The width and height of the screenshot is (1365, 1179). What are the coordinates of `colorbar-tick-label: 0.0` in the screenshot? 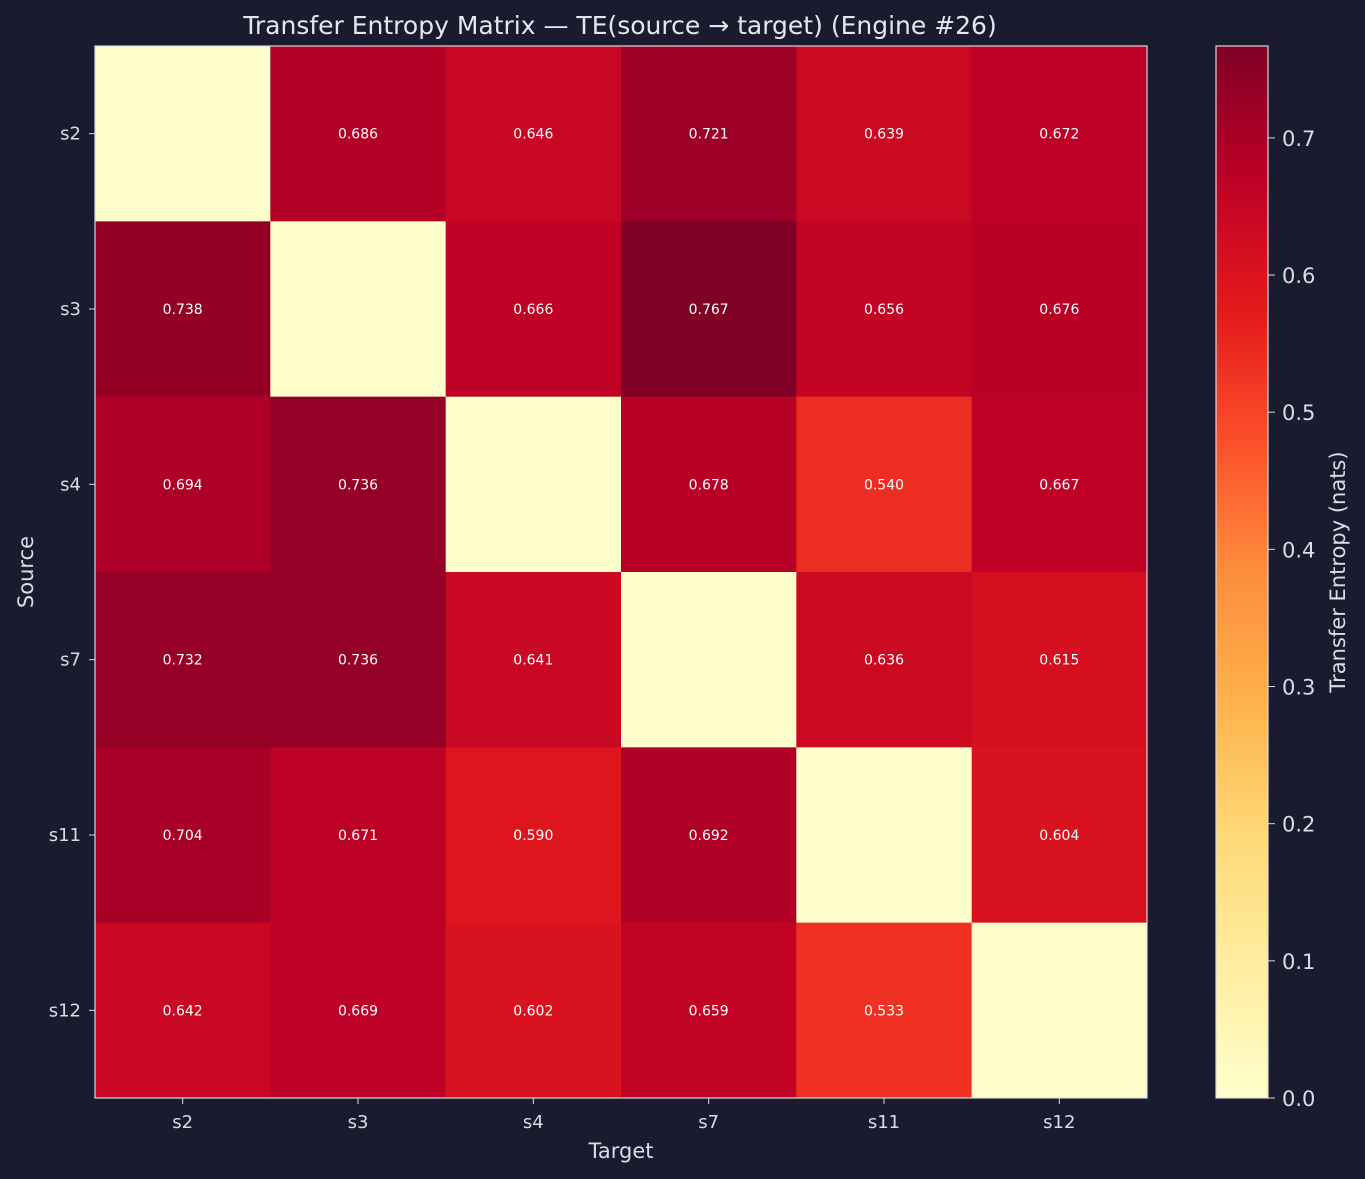 It's located at (1298, 1099).